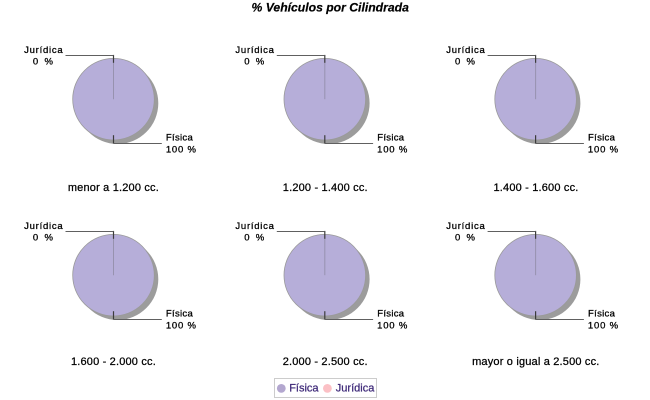 This screenshot has width=650, height=400. What do you see at coordinates (325, 362) in the screenshot?
I see `svg-text: 2.000 - 2.500 cc.` at bounding box center [325, 362].